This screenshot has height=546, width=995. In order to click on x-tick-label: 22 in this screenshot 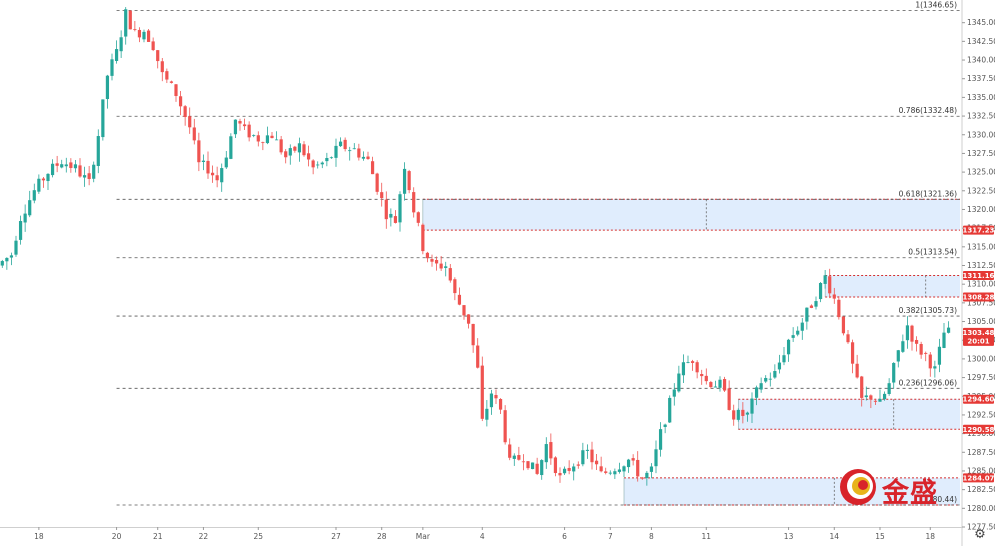, I will do `click(204, 536)`.